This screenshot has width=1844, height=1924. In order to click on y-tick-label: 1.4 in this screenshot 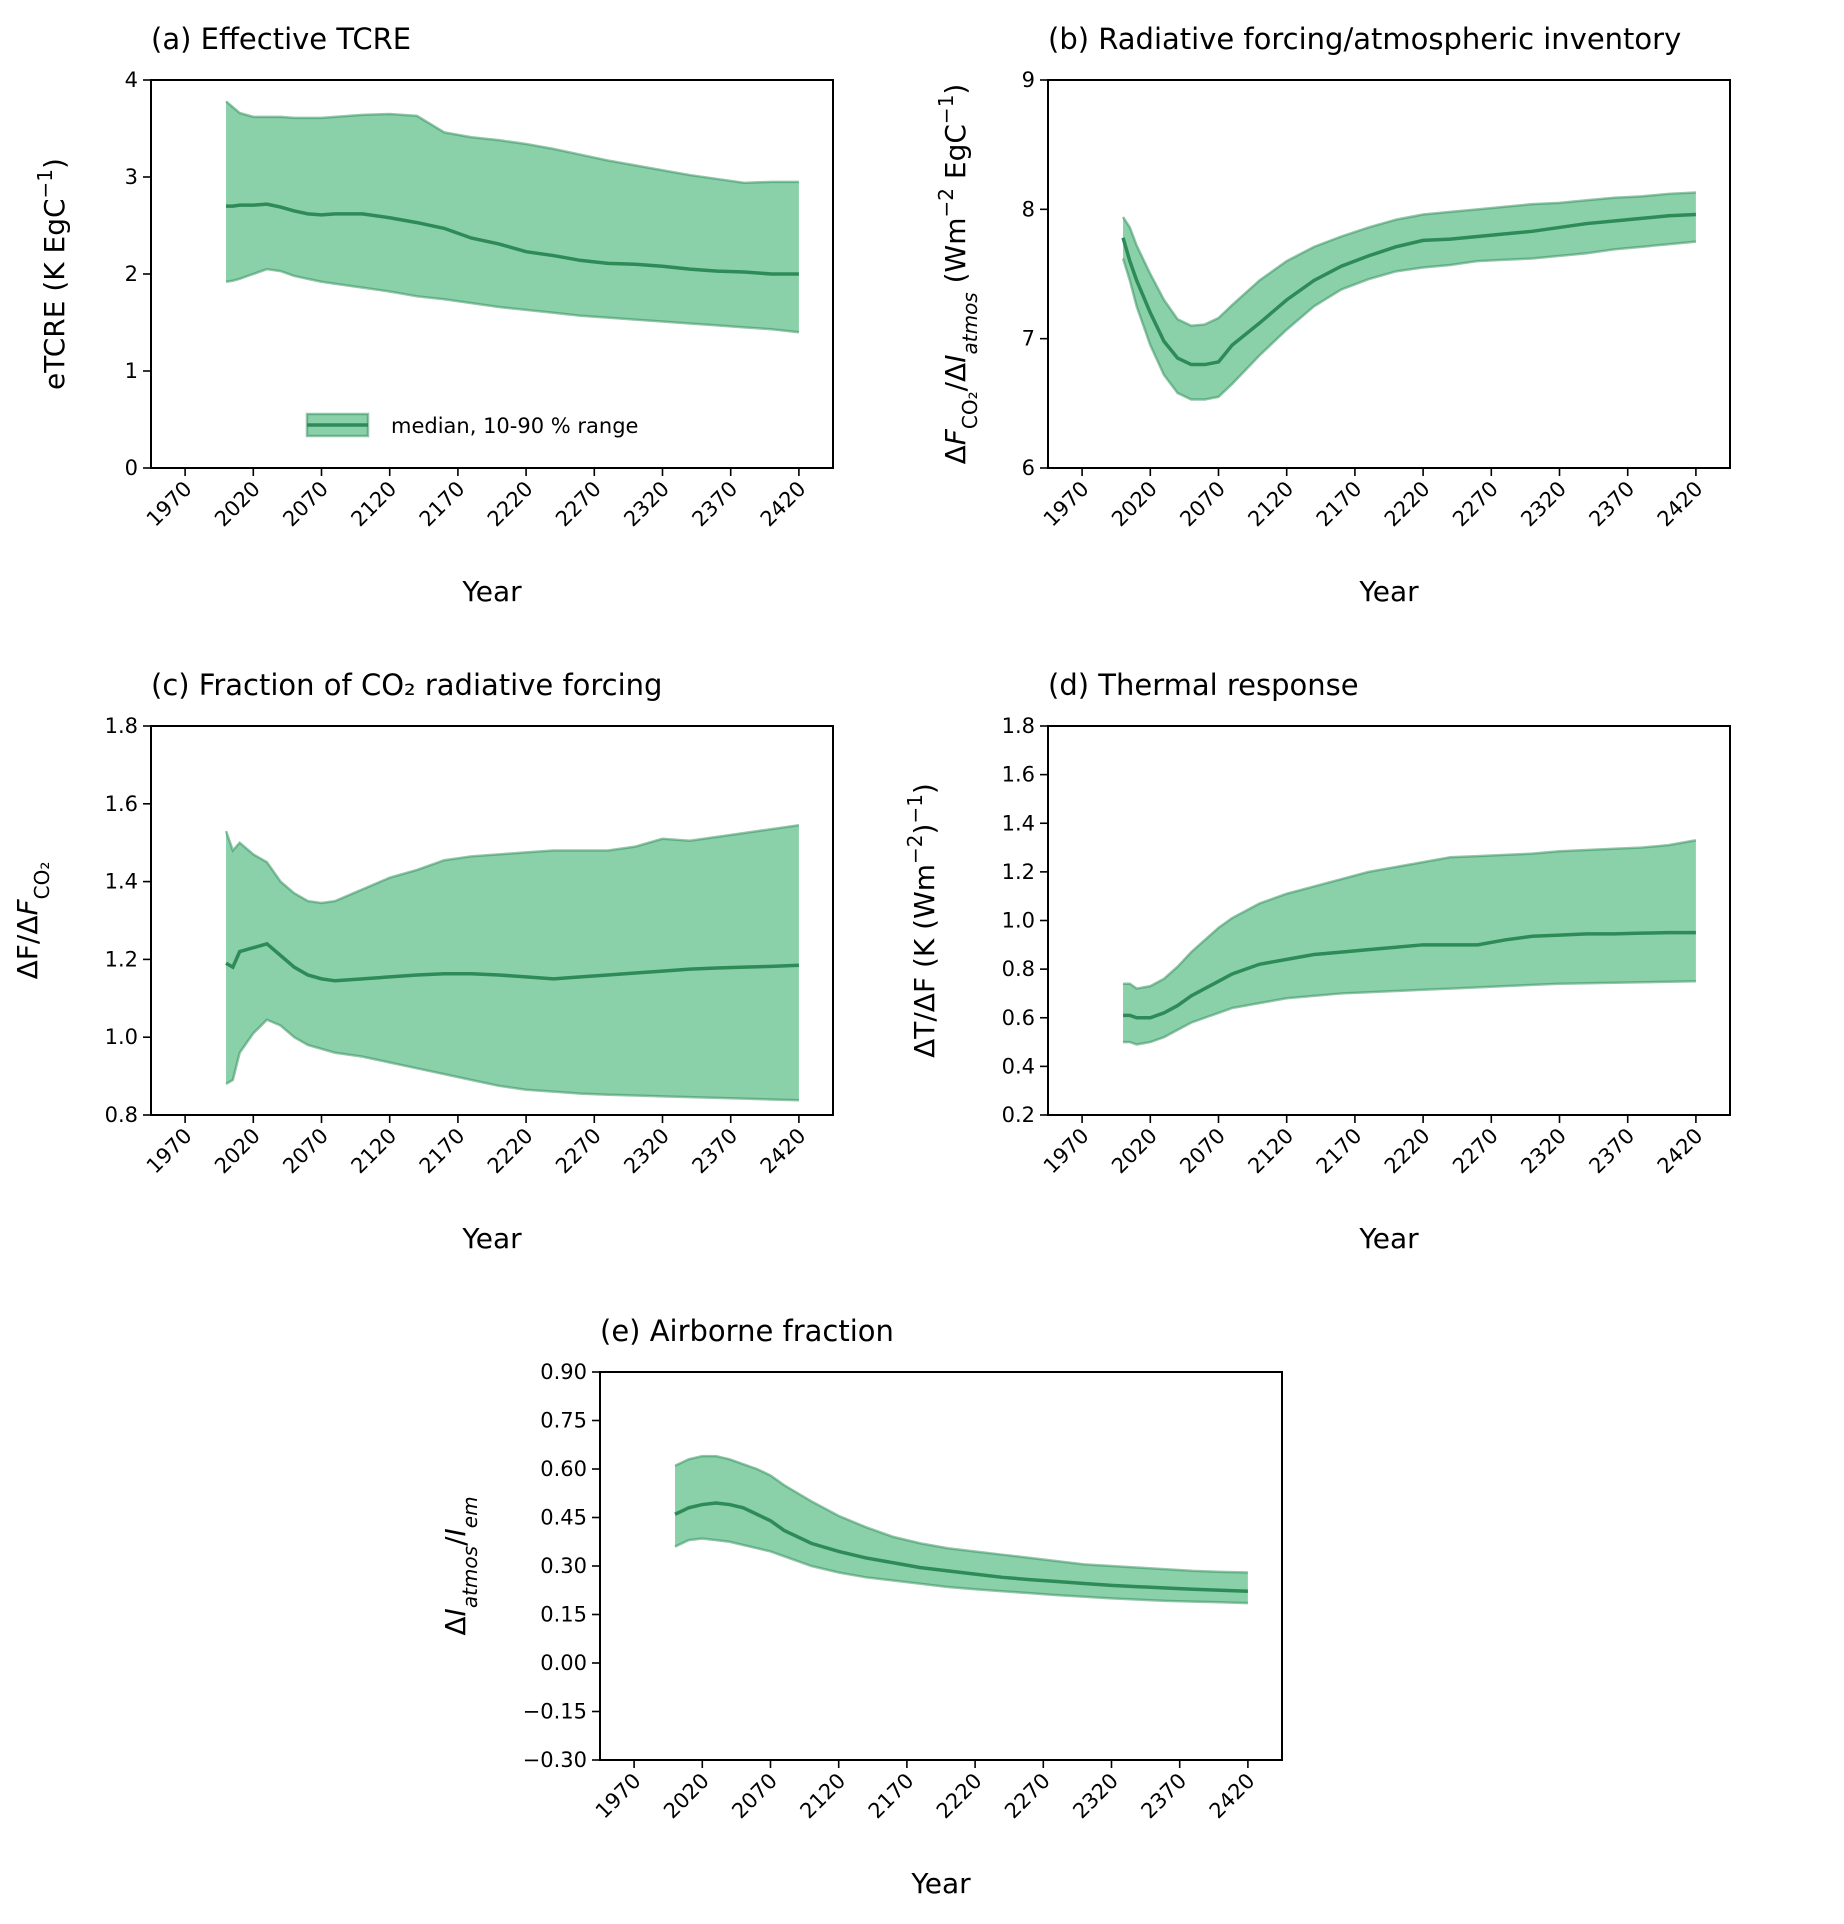, I will do `click(1018, 823)`.